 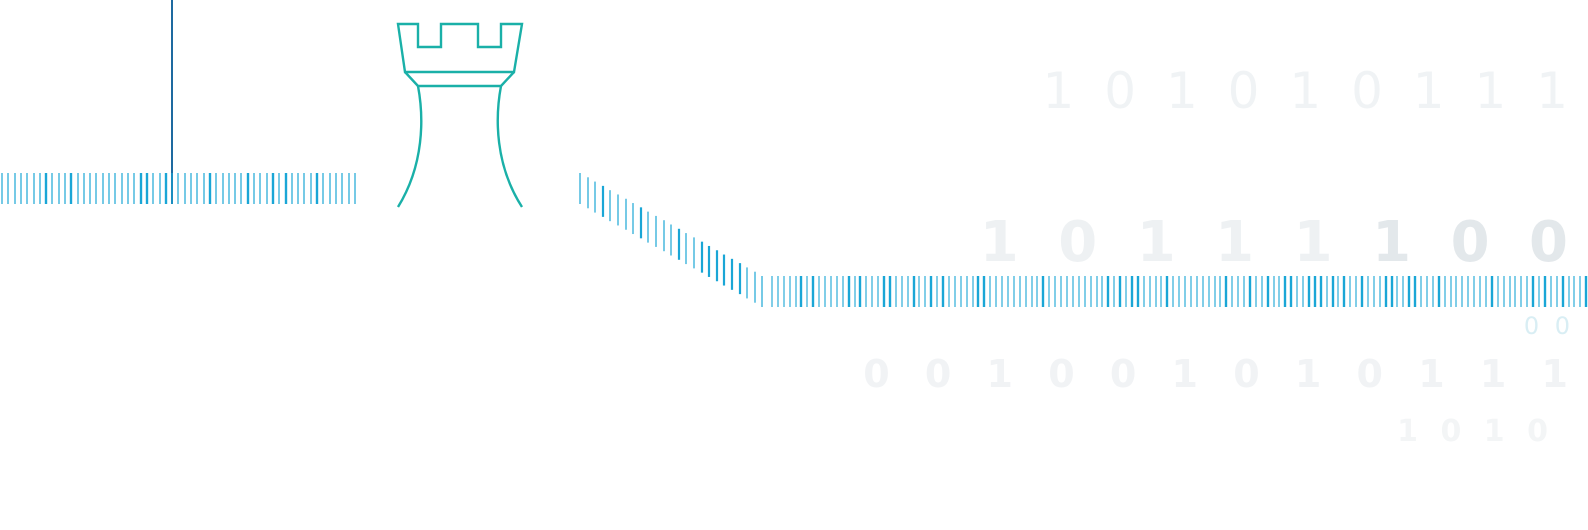 What do you see at coordinates (1215, 374) in the screenshot?
I see `binary-row-4: 0 0 1 0 0 1 0 1 0 1 1 1` at bounding box center [1215, 374].